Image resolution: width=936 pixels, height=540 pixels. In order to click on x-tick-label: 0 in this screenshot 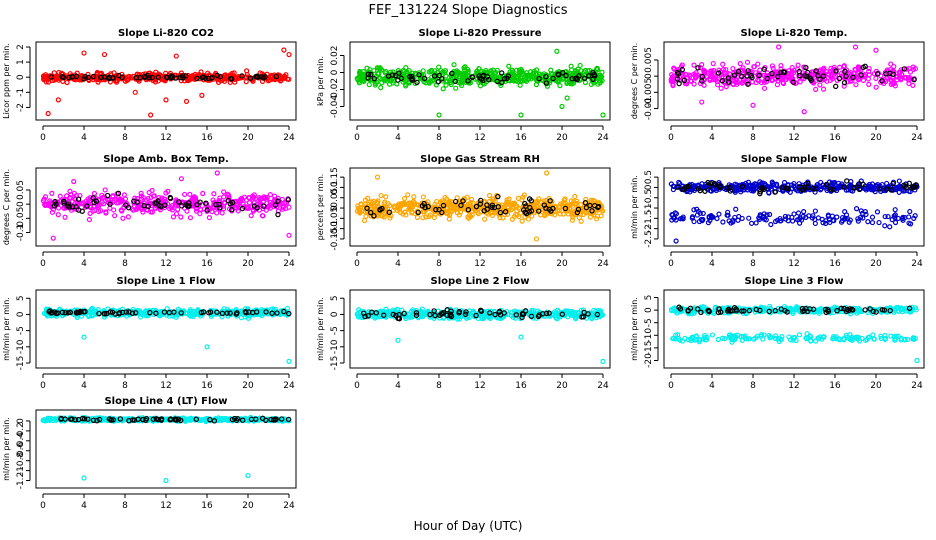, I will do `click(671, 264)`.